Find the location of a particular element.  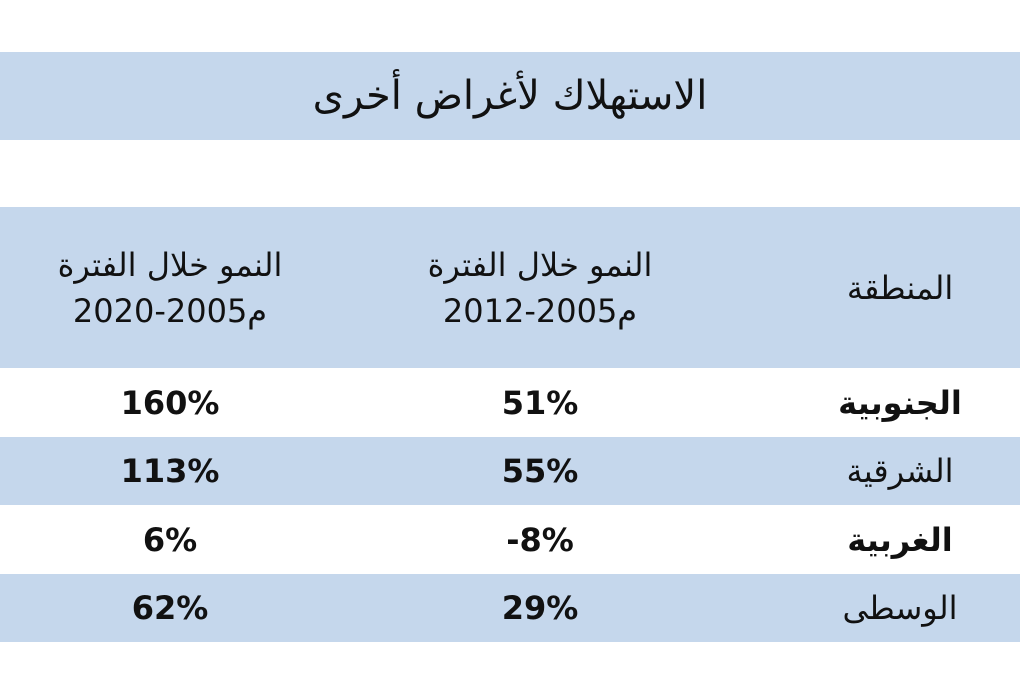

title: الاستهلاك لأغراض أخرى is located at coordinates (510, 96).